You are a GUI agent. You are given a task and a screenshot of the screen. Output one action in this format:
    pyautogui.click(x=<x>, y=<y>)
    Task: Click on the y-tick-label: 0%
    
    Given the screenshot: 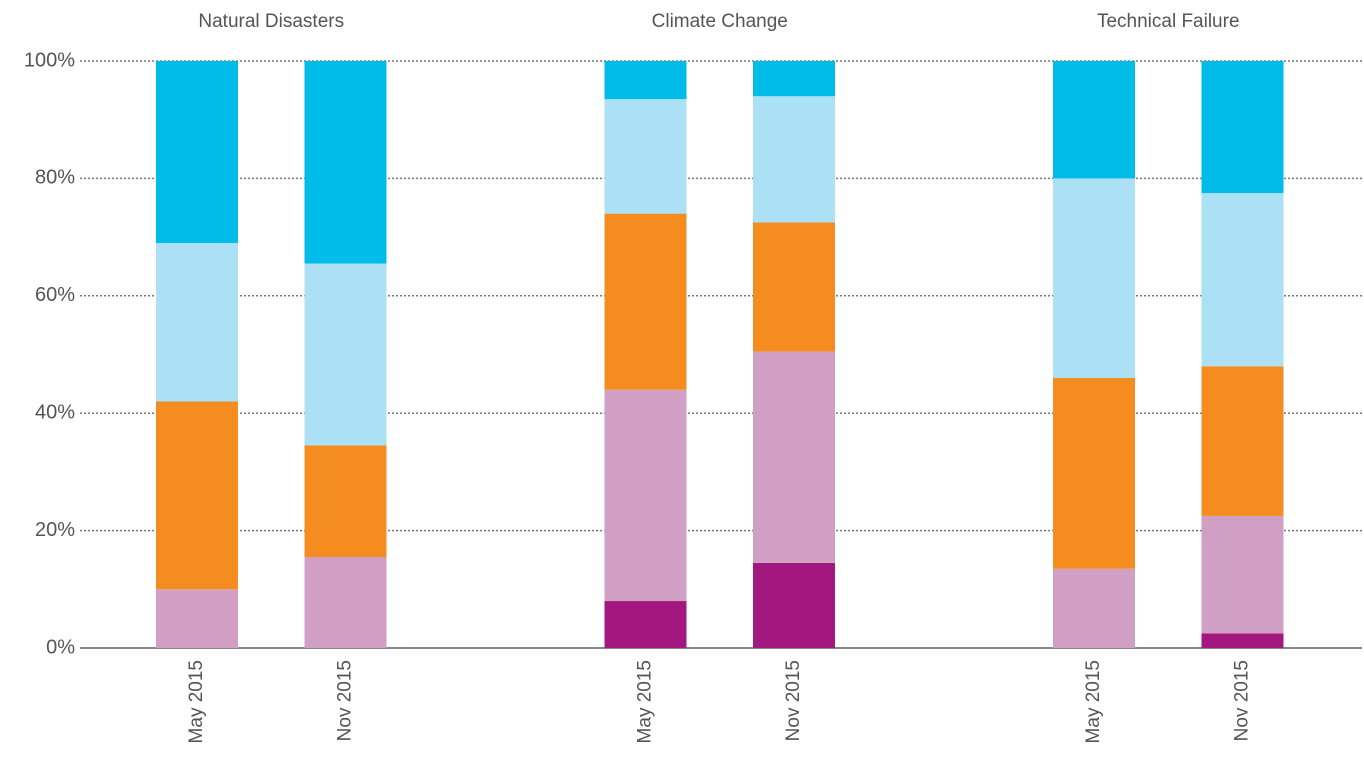 What is the action you would take?
    pyautogui.click(x=60, y=647)
    